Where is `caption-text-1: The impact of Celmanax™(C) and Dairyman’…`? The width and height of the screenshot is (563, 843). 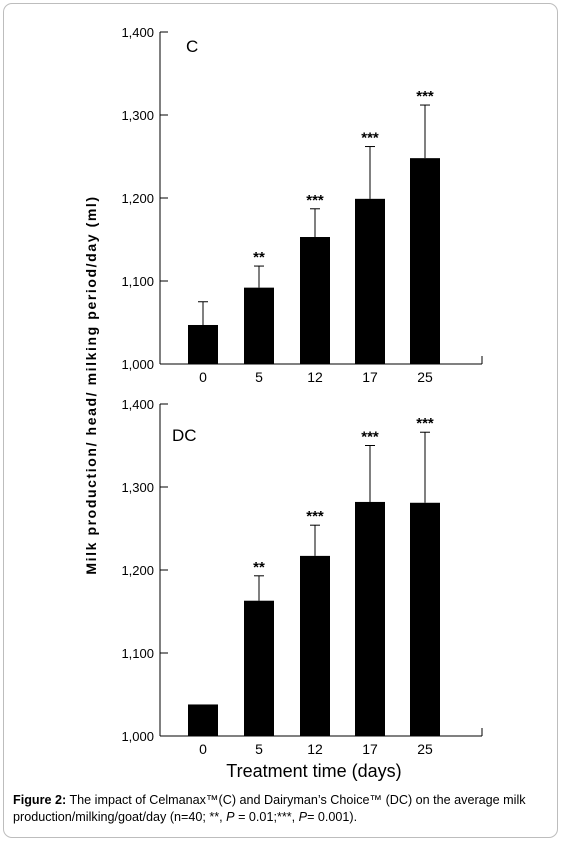 caption-text-1: The impact of Celmanax™(C) and Dairyman’… is located at coordinates (269, 808).